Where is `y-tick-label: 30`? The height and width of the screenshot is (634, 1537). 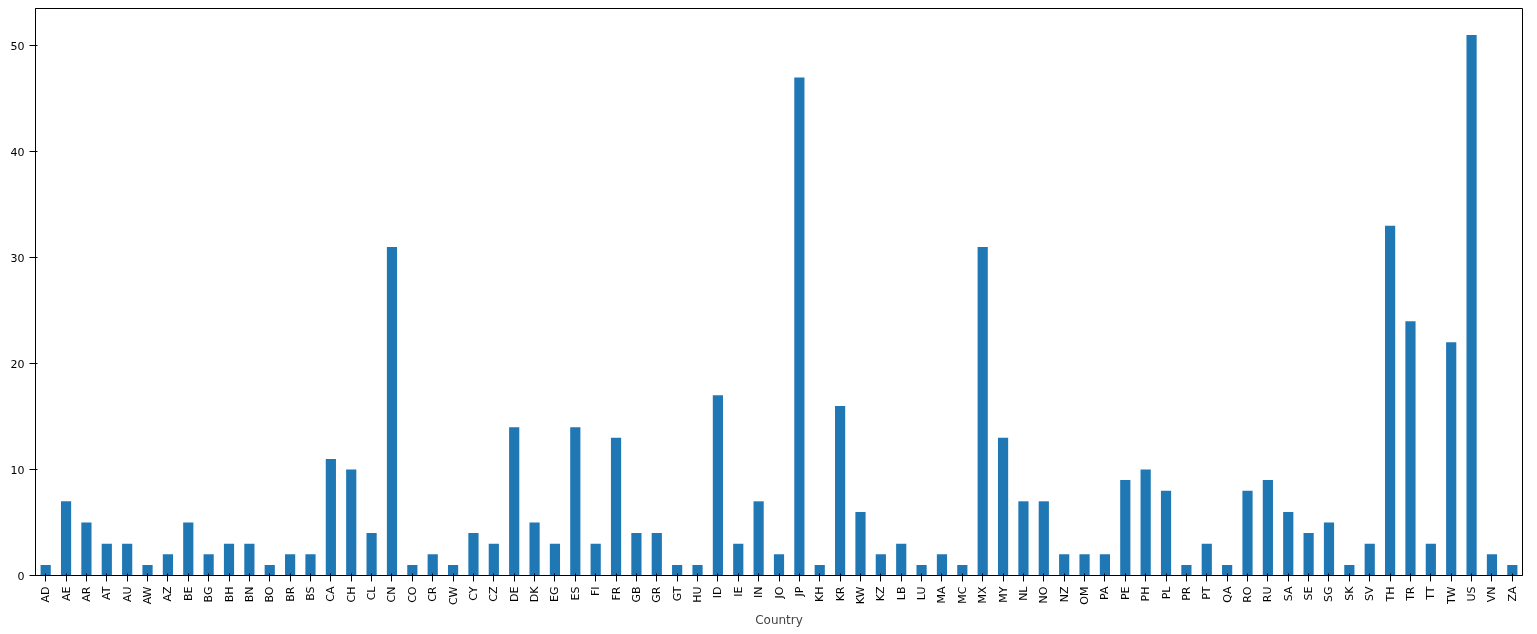 y-tick-label: 30 is located at coordinates (17, 258).